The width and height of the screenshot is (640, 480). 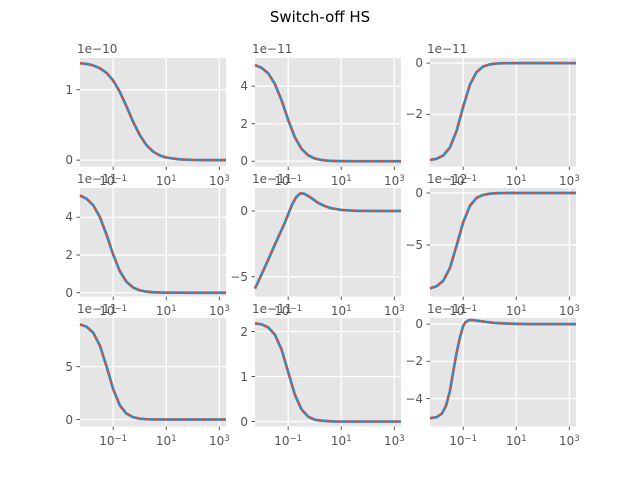 I want to click on plot-area-r1-c1, so click(x=326, y=244).